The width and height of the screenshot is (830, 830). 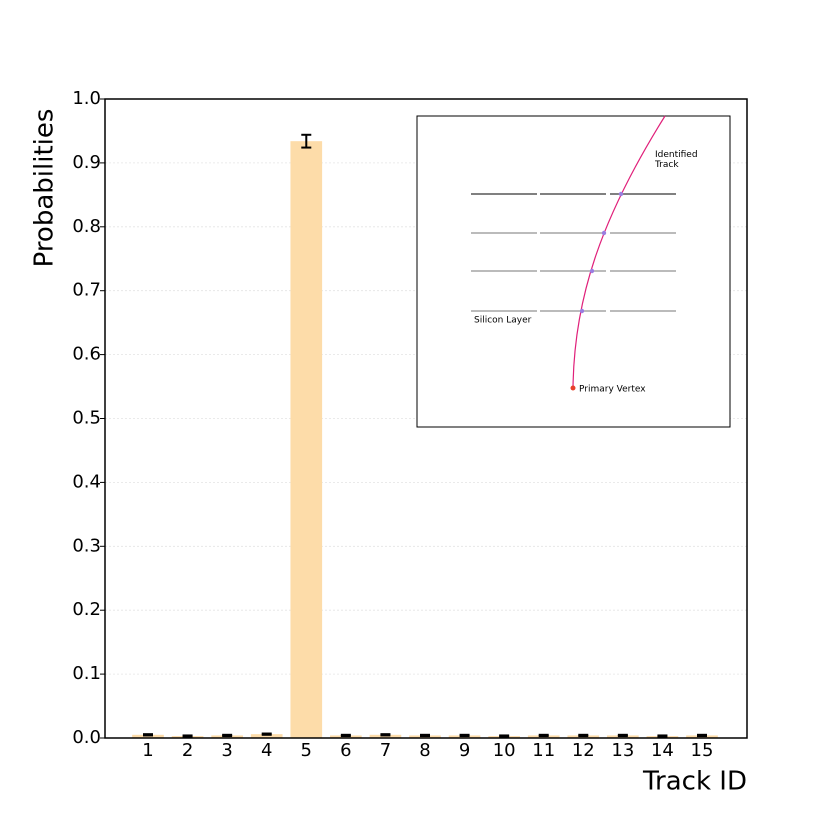 What do you see at coordinates (385, 750) in the screenshot?
I see `x-tick-label: 7` at bounding box center [385, 750].